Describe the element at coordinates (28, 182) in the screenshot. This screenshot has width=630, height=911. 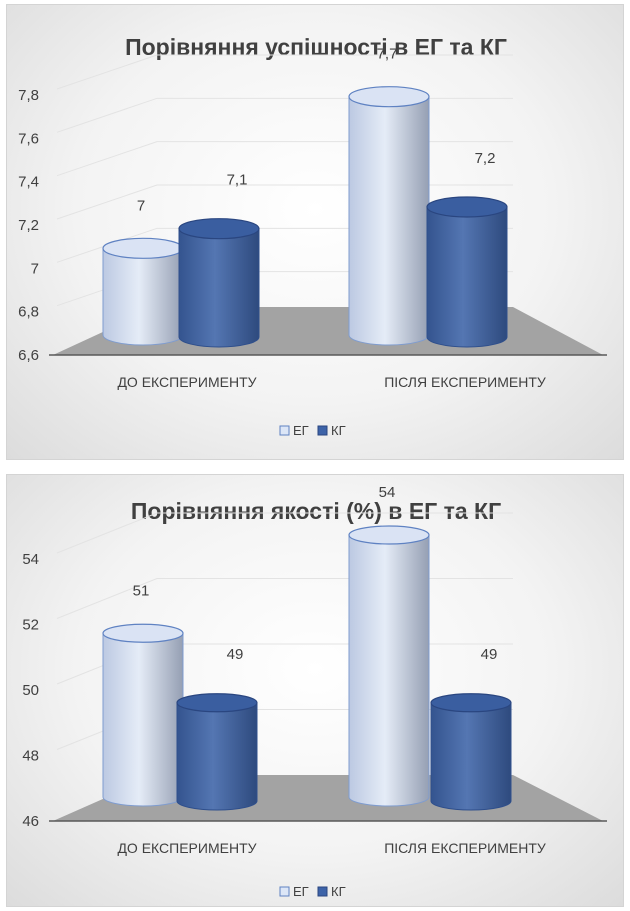
I see `y-tick-label: 7,4` at that location.